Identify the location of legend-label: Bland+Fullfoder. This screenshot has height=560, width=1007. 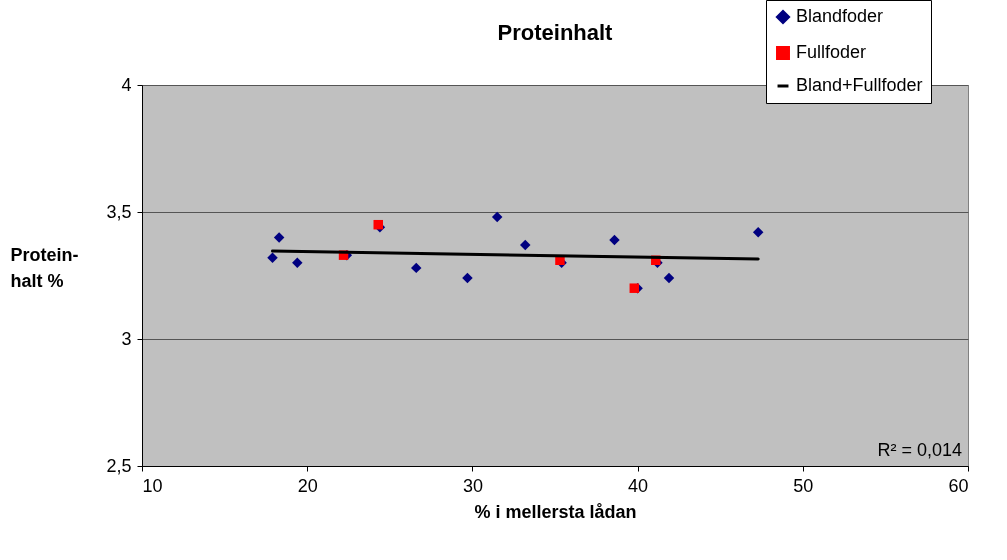
(859, 85).